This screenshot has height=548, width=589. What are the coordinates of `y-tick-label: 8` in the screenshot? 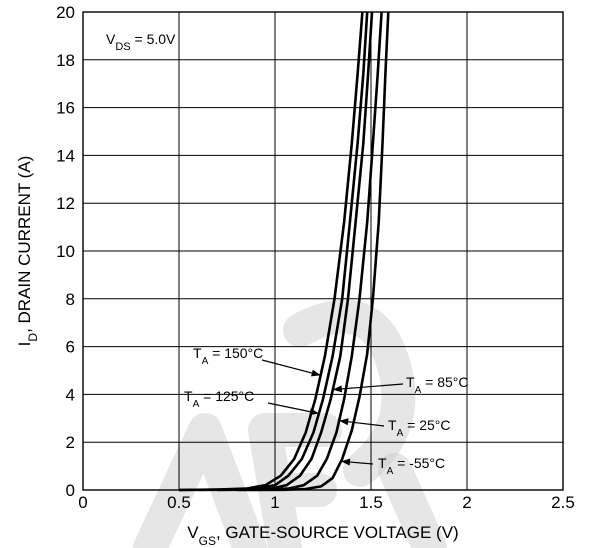 It's located at (70, 299).